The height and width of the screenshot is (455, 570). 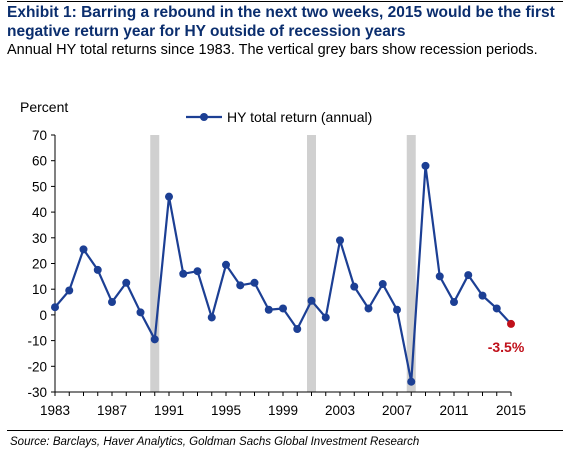 I want to click on data-point-2004, so click(x=354, y=286).